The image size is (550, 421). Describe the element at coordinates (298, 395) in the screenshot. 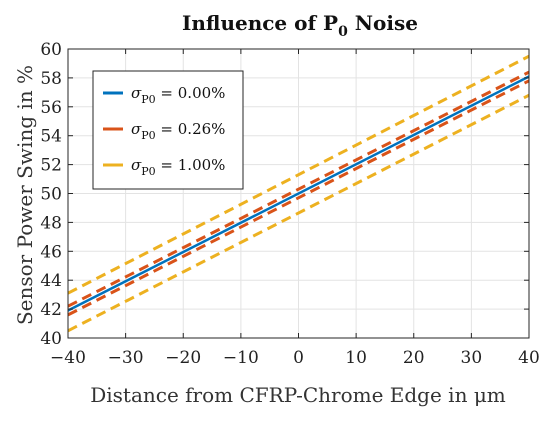

I see `x-axis-label: Distance from CFRP-Chrome Edge in μm` at that location.